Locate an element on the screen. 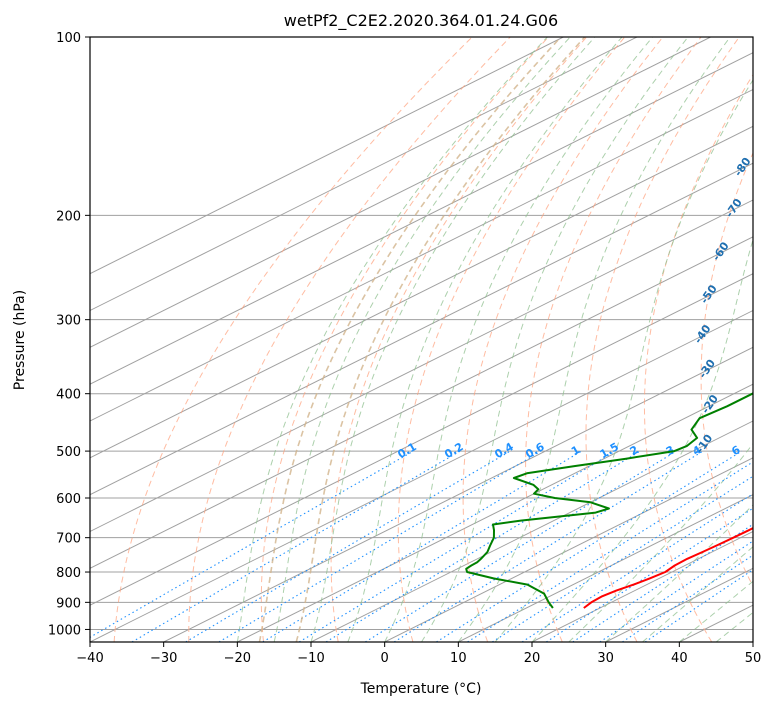 The image size is (775, 708). y-tick-label: 800 is located at coordinates (68, 573).